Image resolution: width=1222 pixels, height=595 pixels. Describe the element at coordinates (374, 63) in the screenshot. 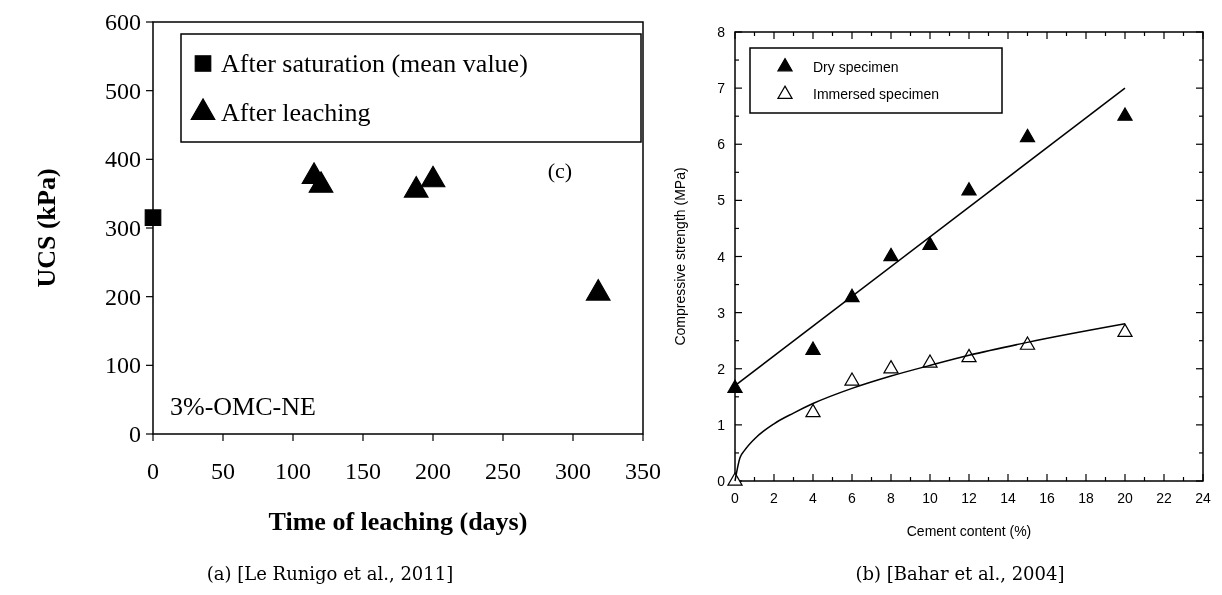

I see `legend-label: After saturation (mean value)` at that location.